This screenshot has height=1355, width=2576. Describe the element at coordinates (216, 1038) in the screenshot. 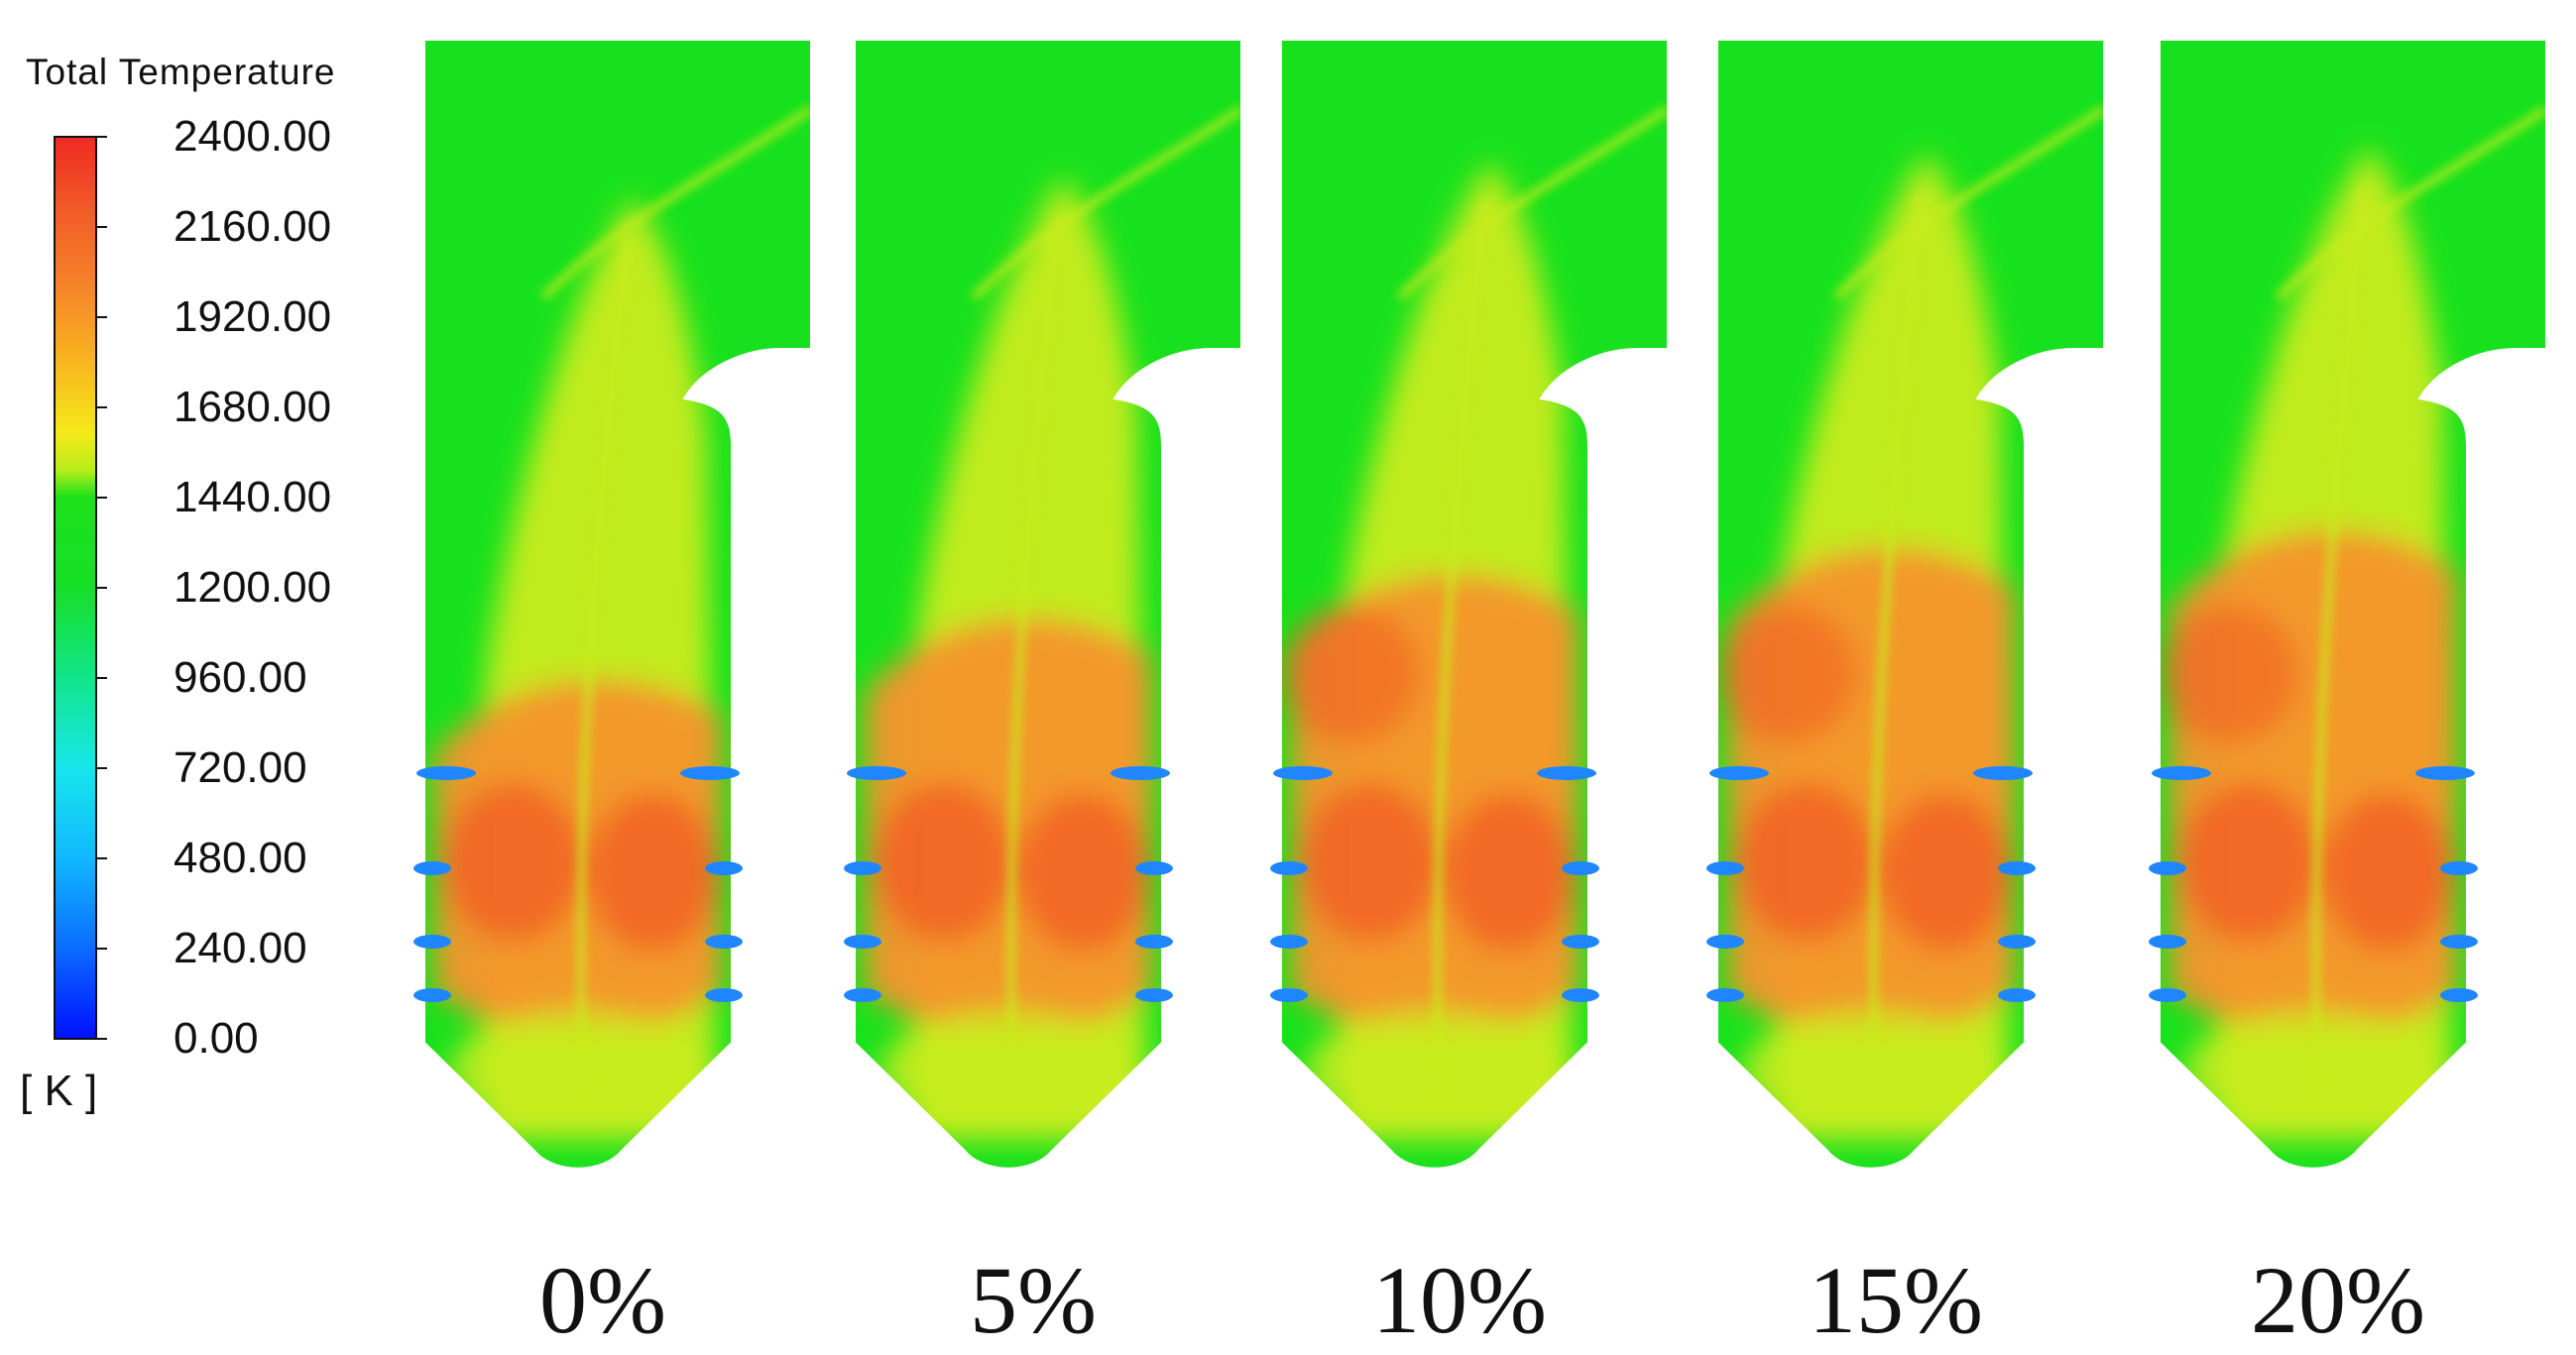

I see `colorbar-tick-label: 0.00` at that location.